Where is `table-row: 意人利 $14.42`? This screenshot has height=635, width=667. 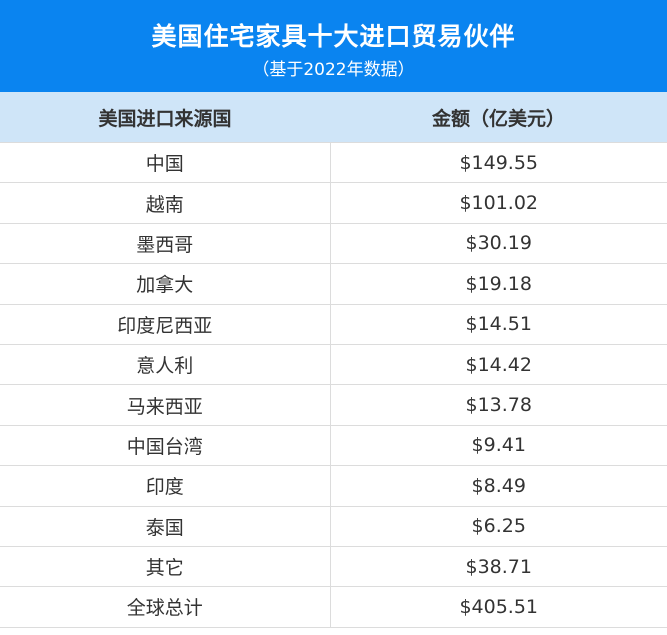 table-row: 意人利 $14.42 is located at coordinates (333, 364).